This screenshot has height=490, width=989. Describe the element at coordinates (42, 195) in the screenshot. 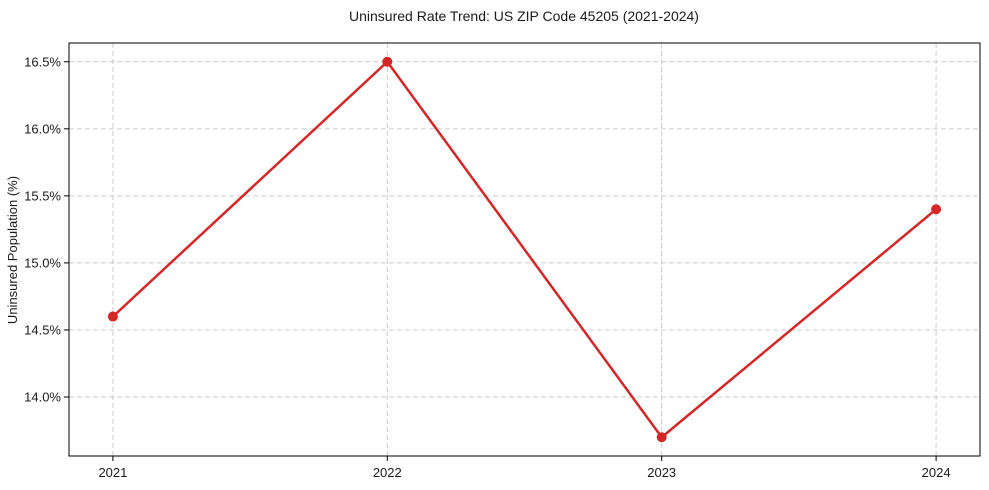

I see `y-tick-label: 15.5%` at that location.